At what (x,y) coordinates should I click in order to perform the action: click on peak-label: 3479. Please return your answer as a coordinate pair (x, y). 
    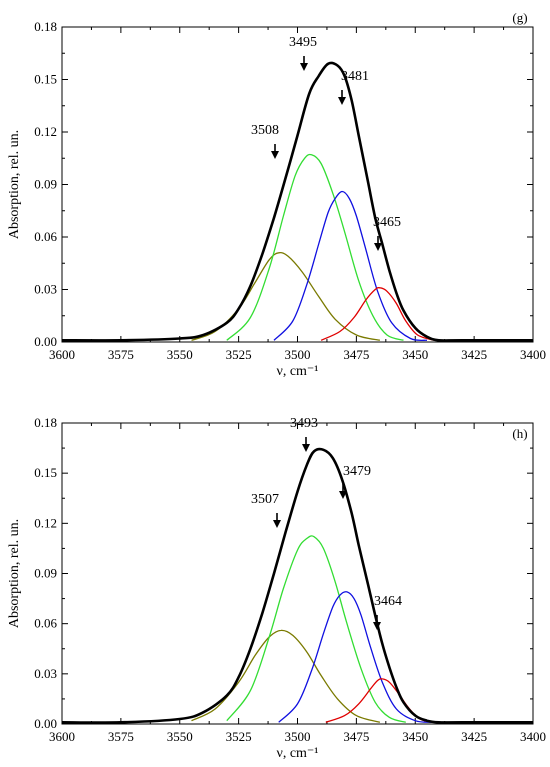
    Looking at the image, I should click on (357, 471).